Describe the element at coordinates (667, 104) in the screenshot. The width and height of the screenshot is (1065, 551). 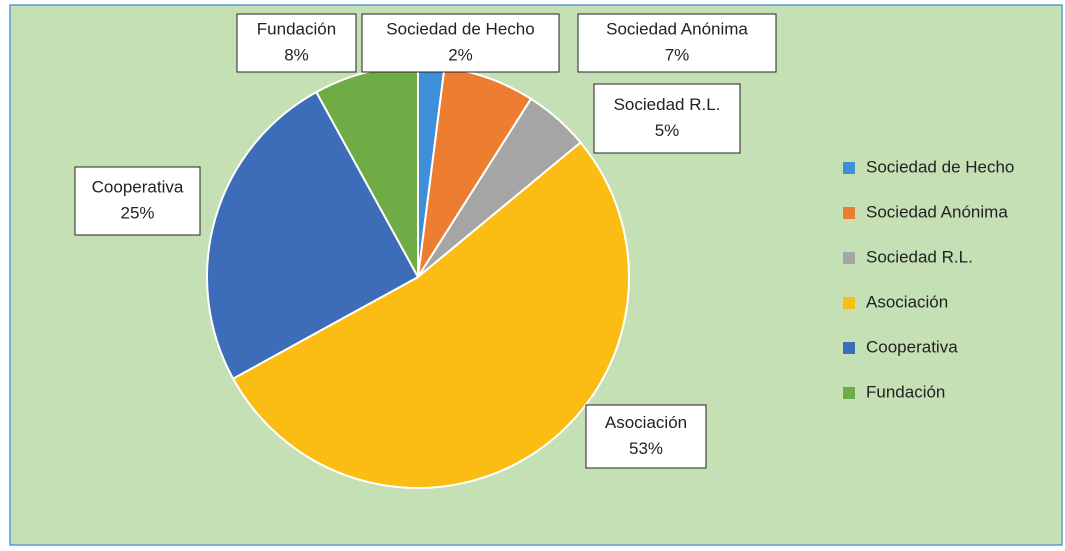
I see `data-label-name: Sociedad R.L.` at that location.